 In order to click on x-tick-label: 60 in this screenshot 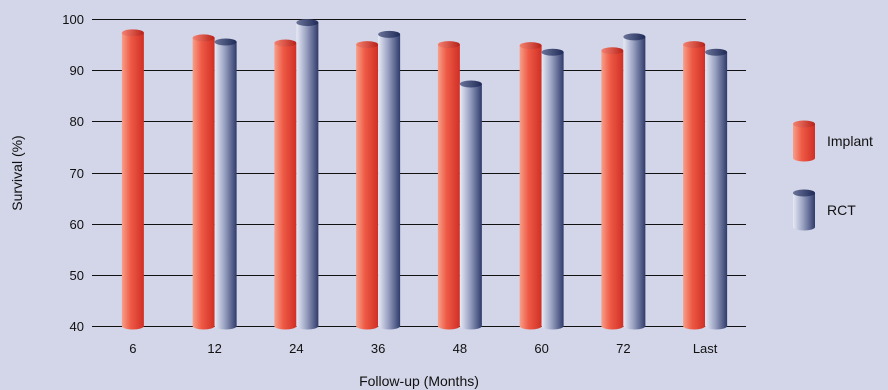, I will do `click(541, 348)`.